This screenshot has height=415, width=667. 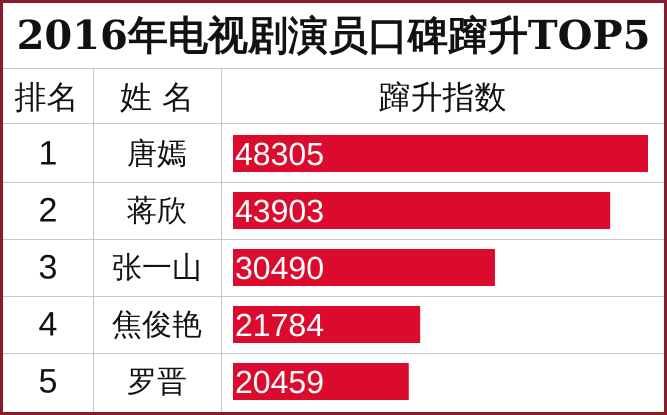 What do you see at coordinates (48, 153) in the screenshot?
I see `text: 1` at bounding box center [48, 153].